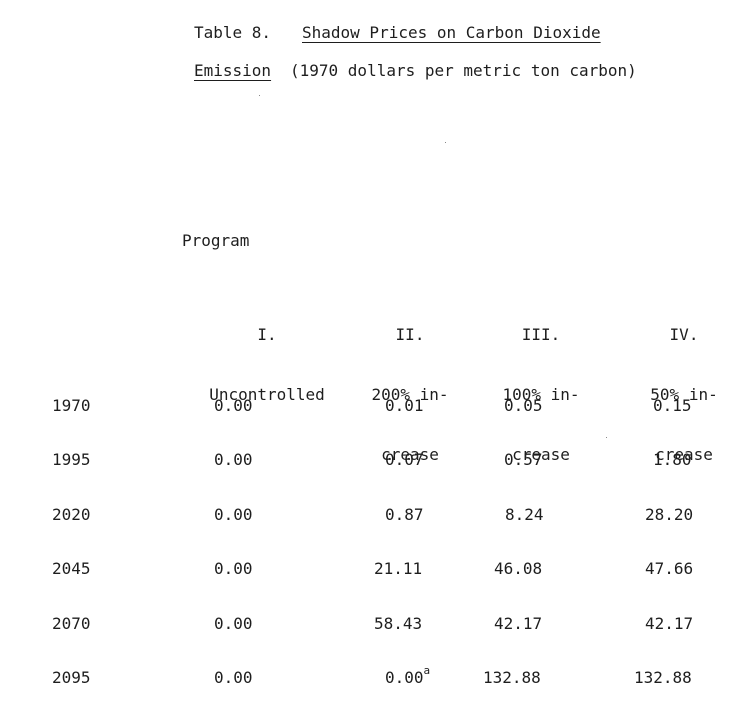 This screenshot has width=752, height=726. I want to click on row-year: 2095, so click(71, 677).